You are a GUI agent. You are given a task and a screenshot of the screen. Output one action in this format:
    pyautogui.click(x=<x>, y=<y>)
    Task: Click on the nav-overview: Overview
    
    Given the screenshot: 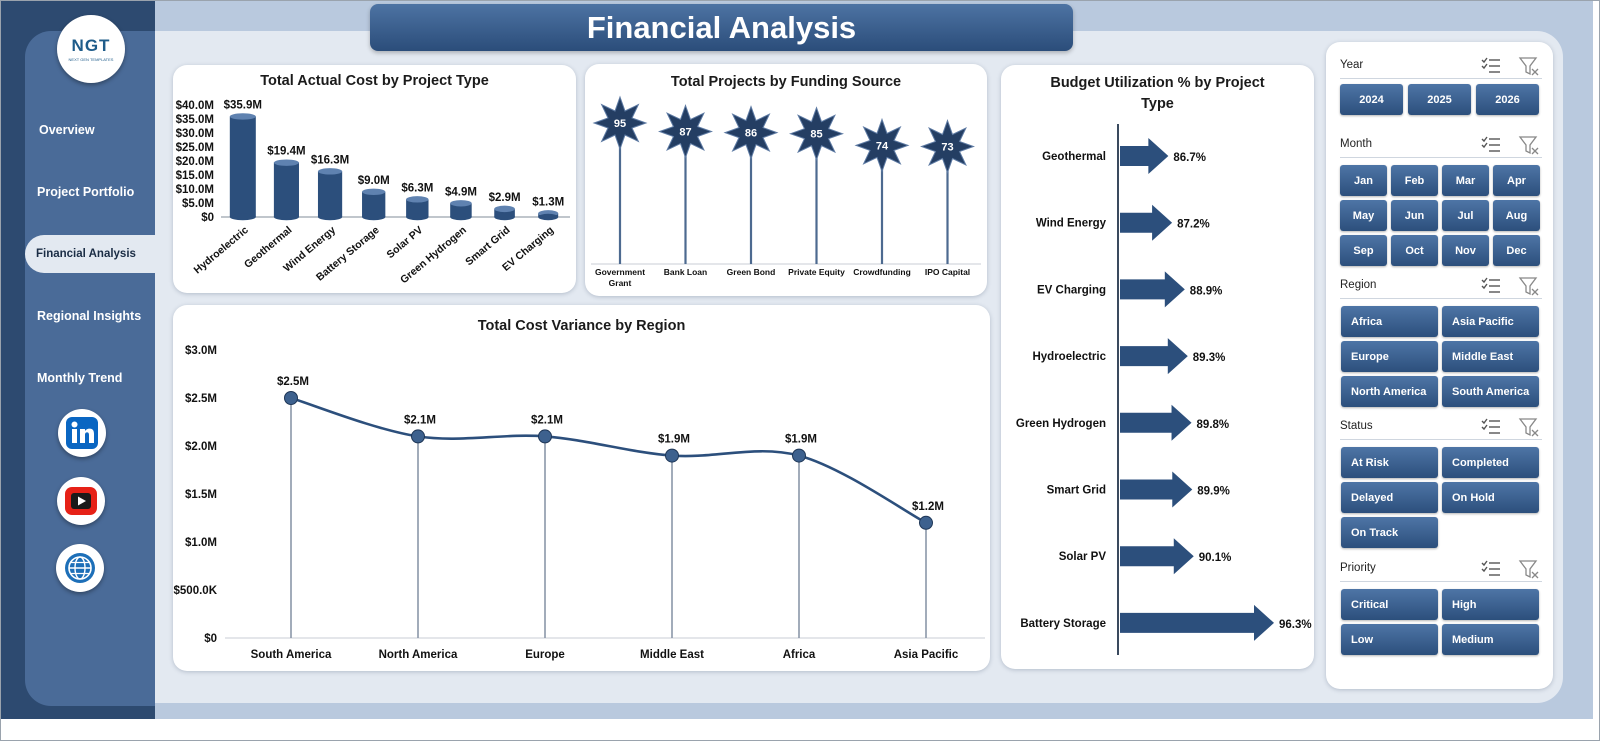 What is the action you would take?
    pyautogui.click(x=90, y=130)
    